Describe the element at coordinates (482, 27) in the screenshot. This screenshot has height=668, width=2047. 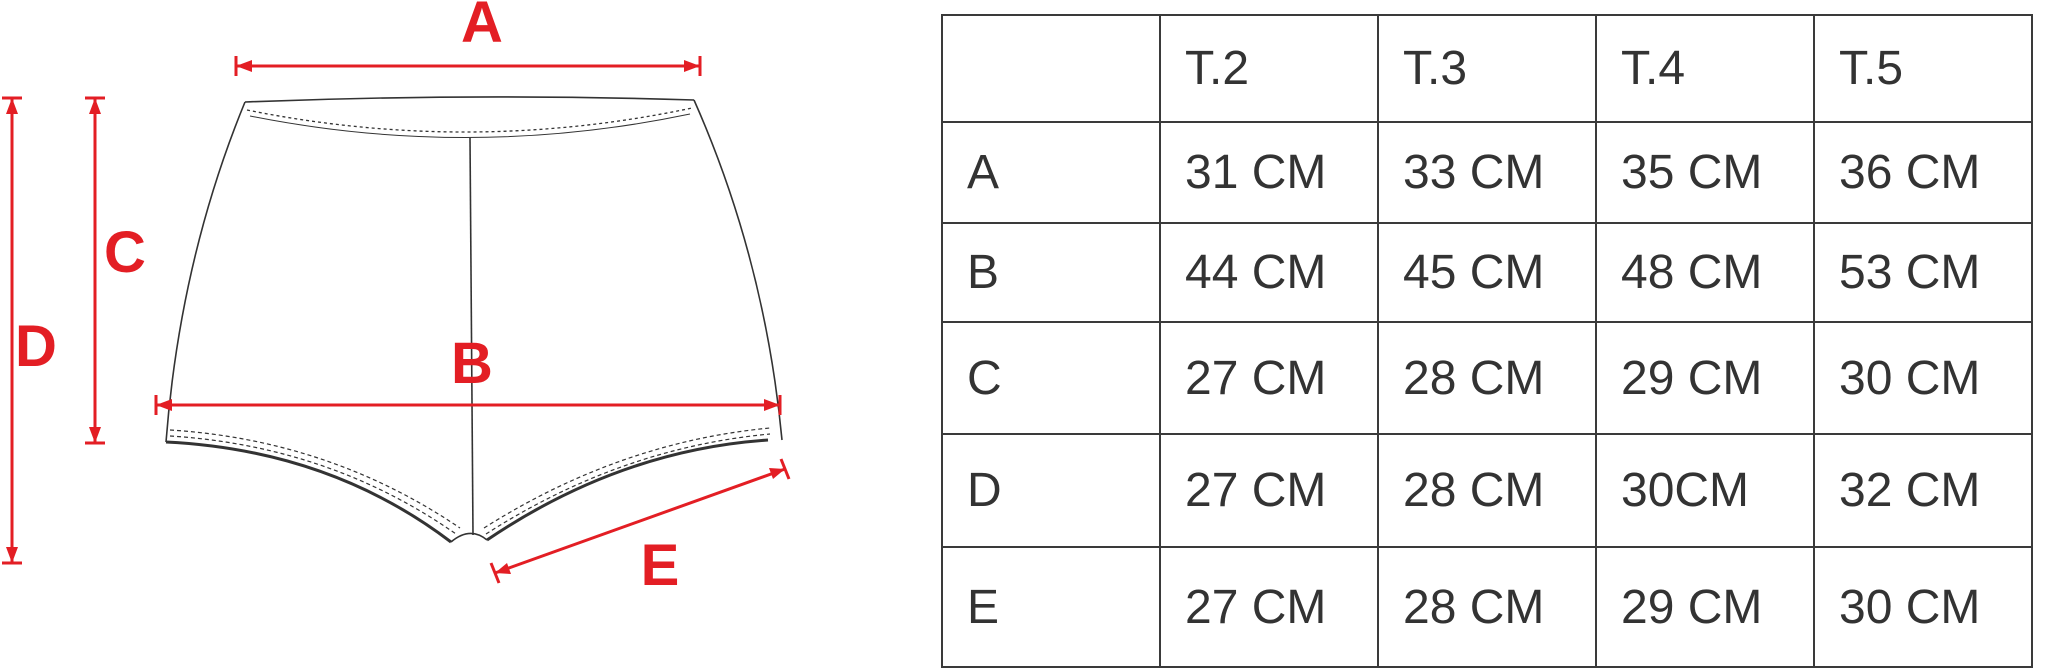
I see `label-a: A` at that location.